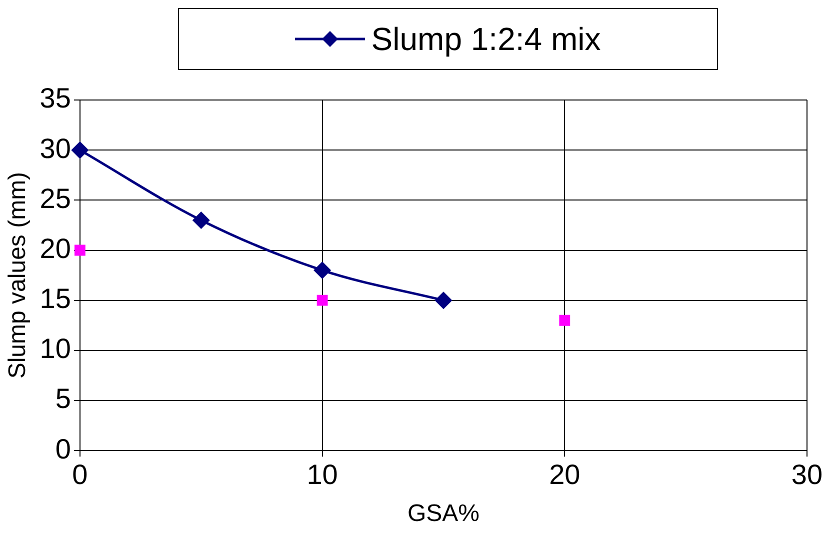 The image size is (827, 533). Describe the element at coordinates (486, 39) in the screenshot. I see `legend-label: Slump 1:2:4 mix` at that location.